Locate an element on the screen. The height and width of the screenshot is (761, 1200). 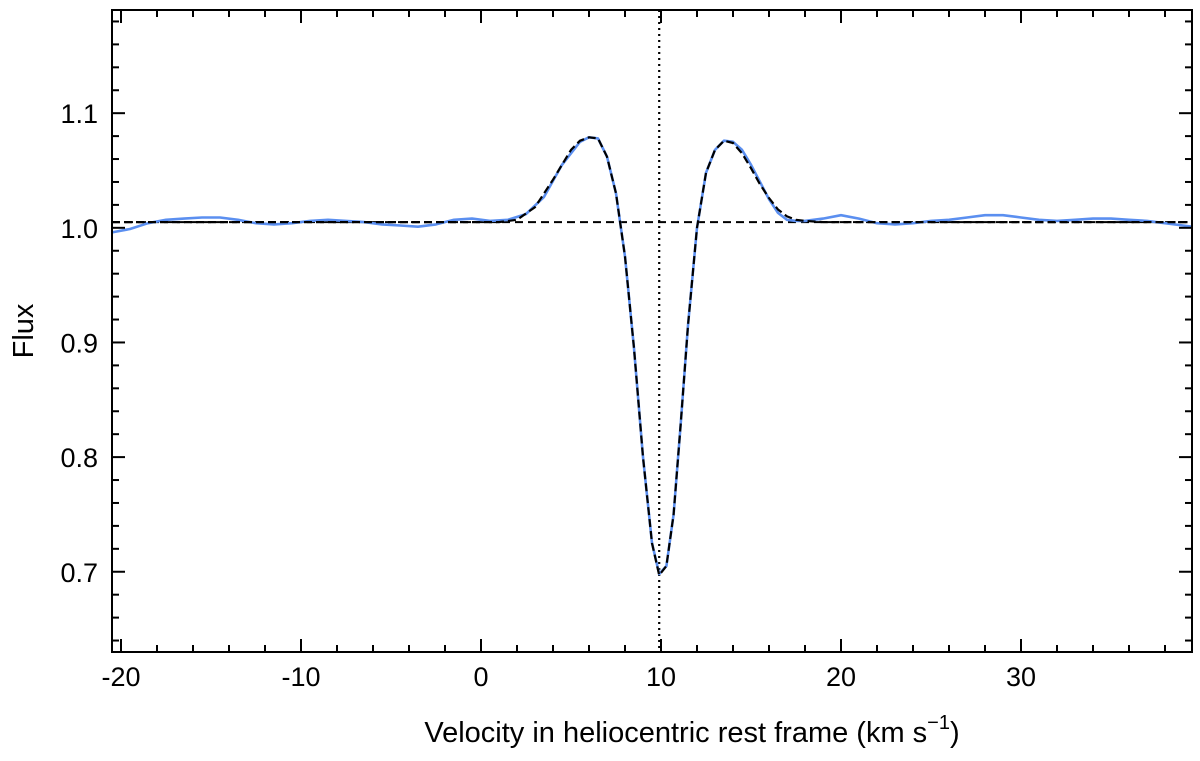
y-tick-label: 0.7 is located at coordinates (79, 573).